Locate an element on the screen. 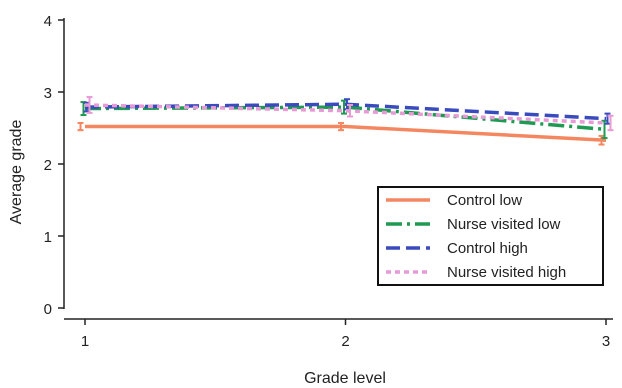 The width and height of the screenshot is (622, 388). plot-area is located at coordinates (345, 121).